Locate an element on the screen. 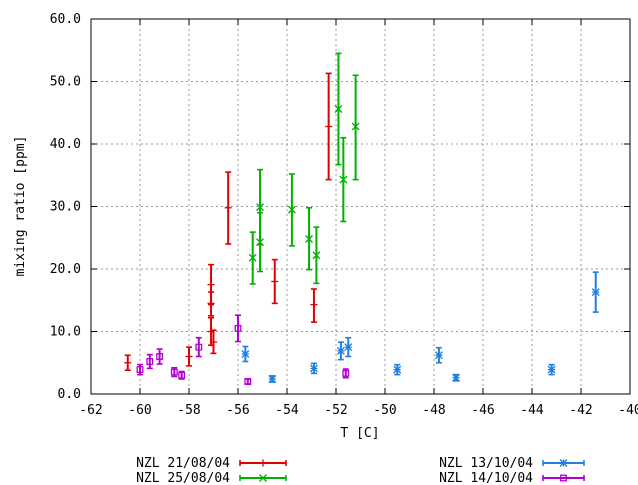 Image resolution: width=638 pixels, height=485 pixels. legend-entry: NZL 13/10/04 is located at coordinates (512, 463).